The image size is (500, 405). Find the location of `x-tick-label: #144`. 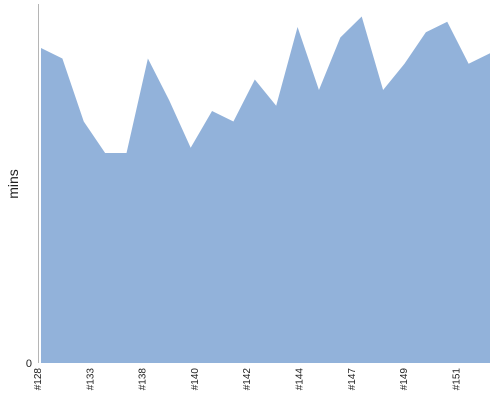

x-tick-label: #144 is located at coordinates (300, 379).